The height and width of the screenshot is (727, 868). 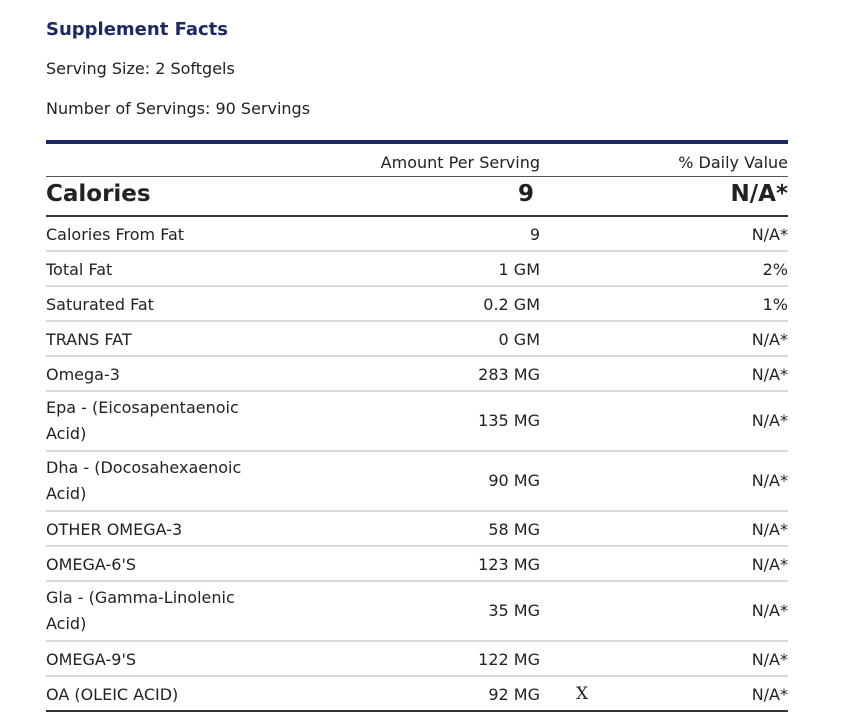 I want to click on table-row: TRANS FAT 0 GM N/A*, so click(x=417, y=339).